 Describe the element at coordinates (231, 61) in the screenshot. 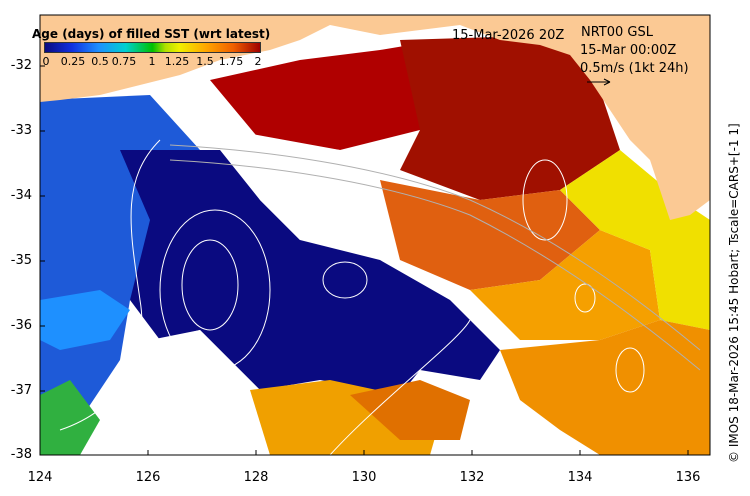

I see `colorbar-tick-1-75: 1.75` at that location.